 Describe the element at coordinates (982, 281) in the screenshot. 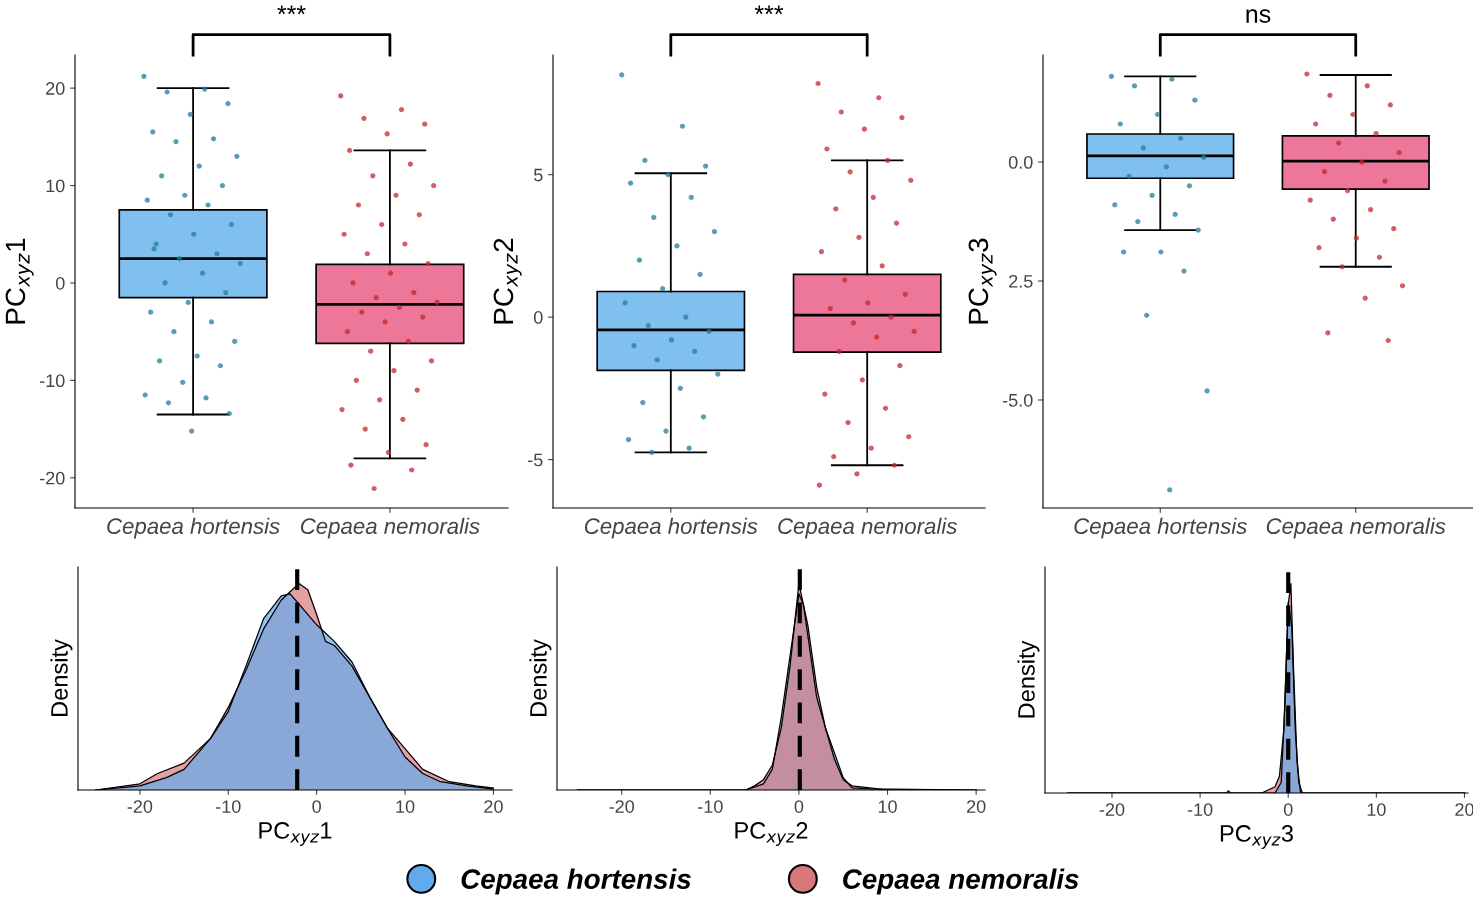

I see `y-axis-title: PC$_{xyz}$3` at that location.